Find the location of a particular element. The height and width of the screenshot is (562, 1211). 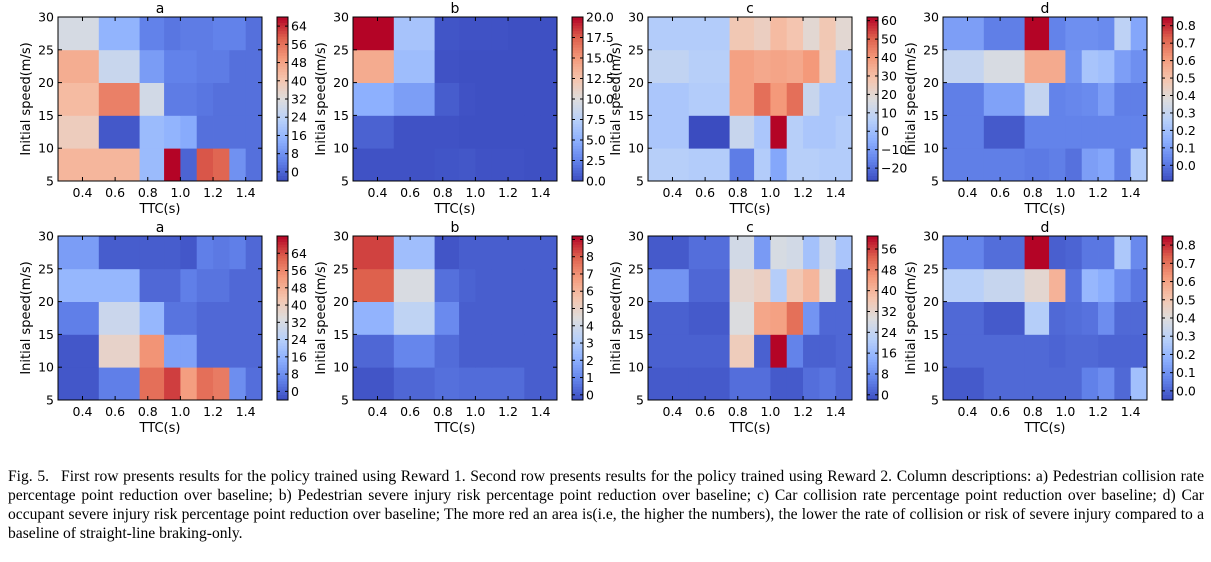

colorbar-tick-label: 6 is located at coordinates (590, 291).